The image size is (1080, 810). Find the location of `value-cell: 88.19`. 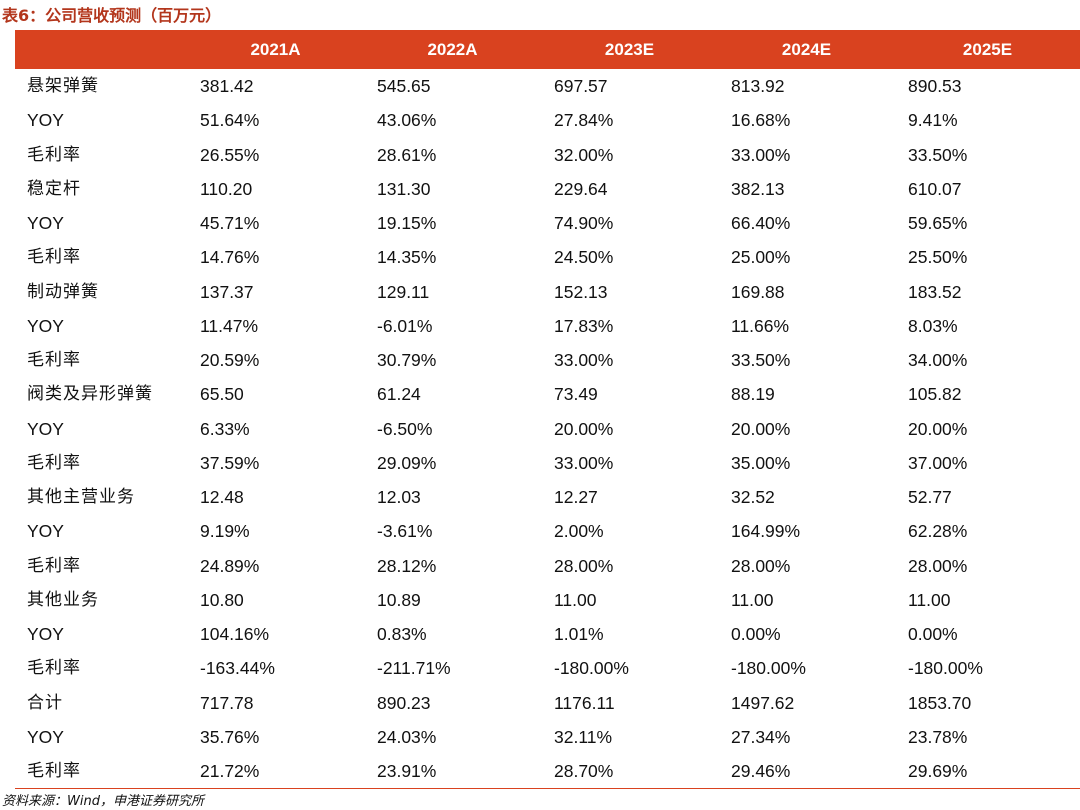

value-cell: 88.19 is located at coordinates (753, 394).